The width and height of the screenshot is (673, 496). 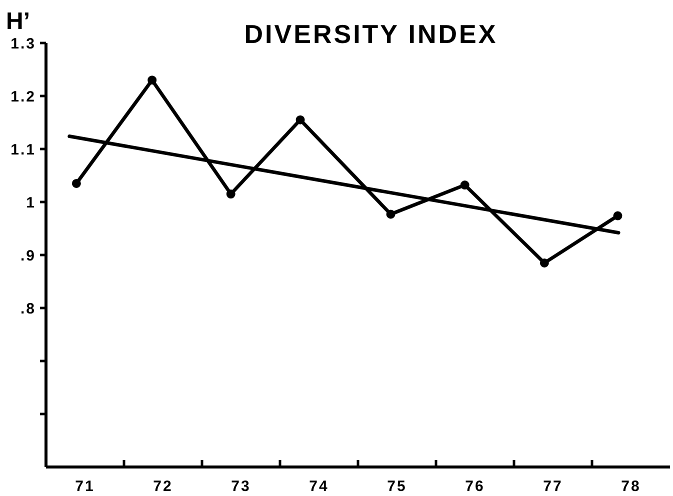 What do you see at coordinates (631, 486) in the screenshot?
I see `x-tick-label: 78` at bounding box center [631, 486].